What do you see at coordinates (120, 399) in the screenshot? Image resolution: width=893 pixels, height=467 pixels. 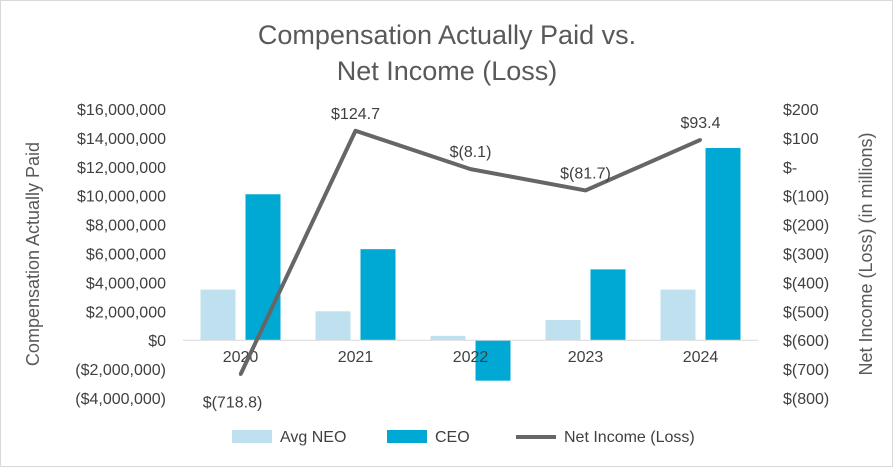 I see `y-tick-label: ($4,000,000)` at bounding box center [120, 399].